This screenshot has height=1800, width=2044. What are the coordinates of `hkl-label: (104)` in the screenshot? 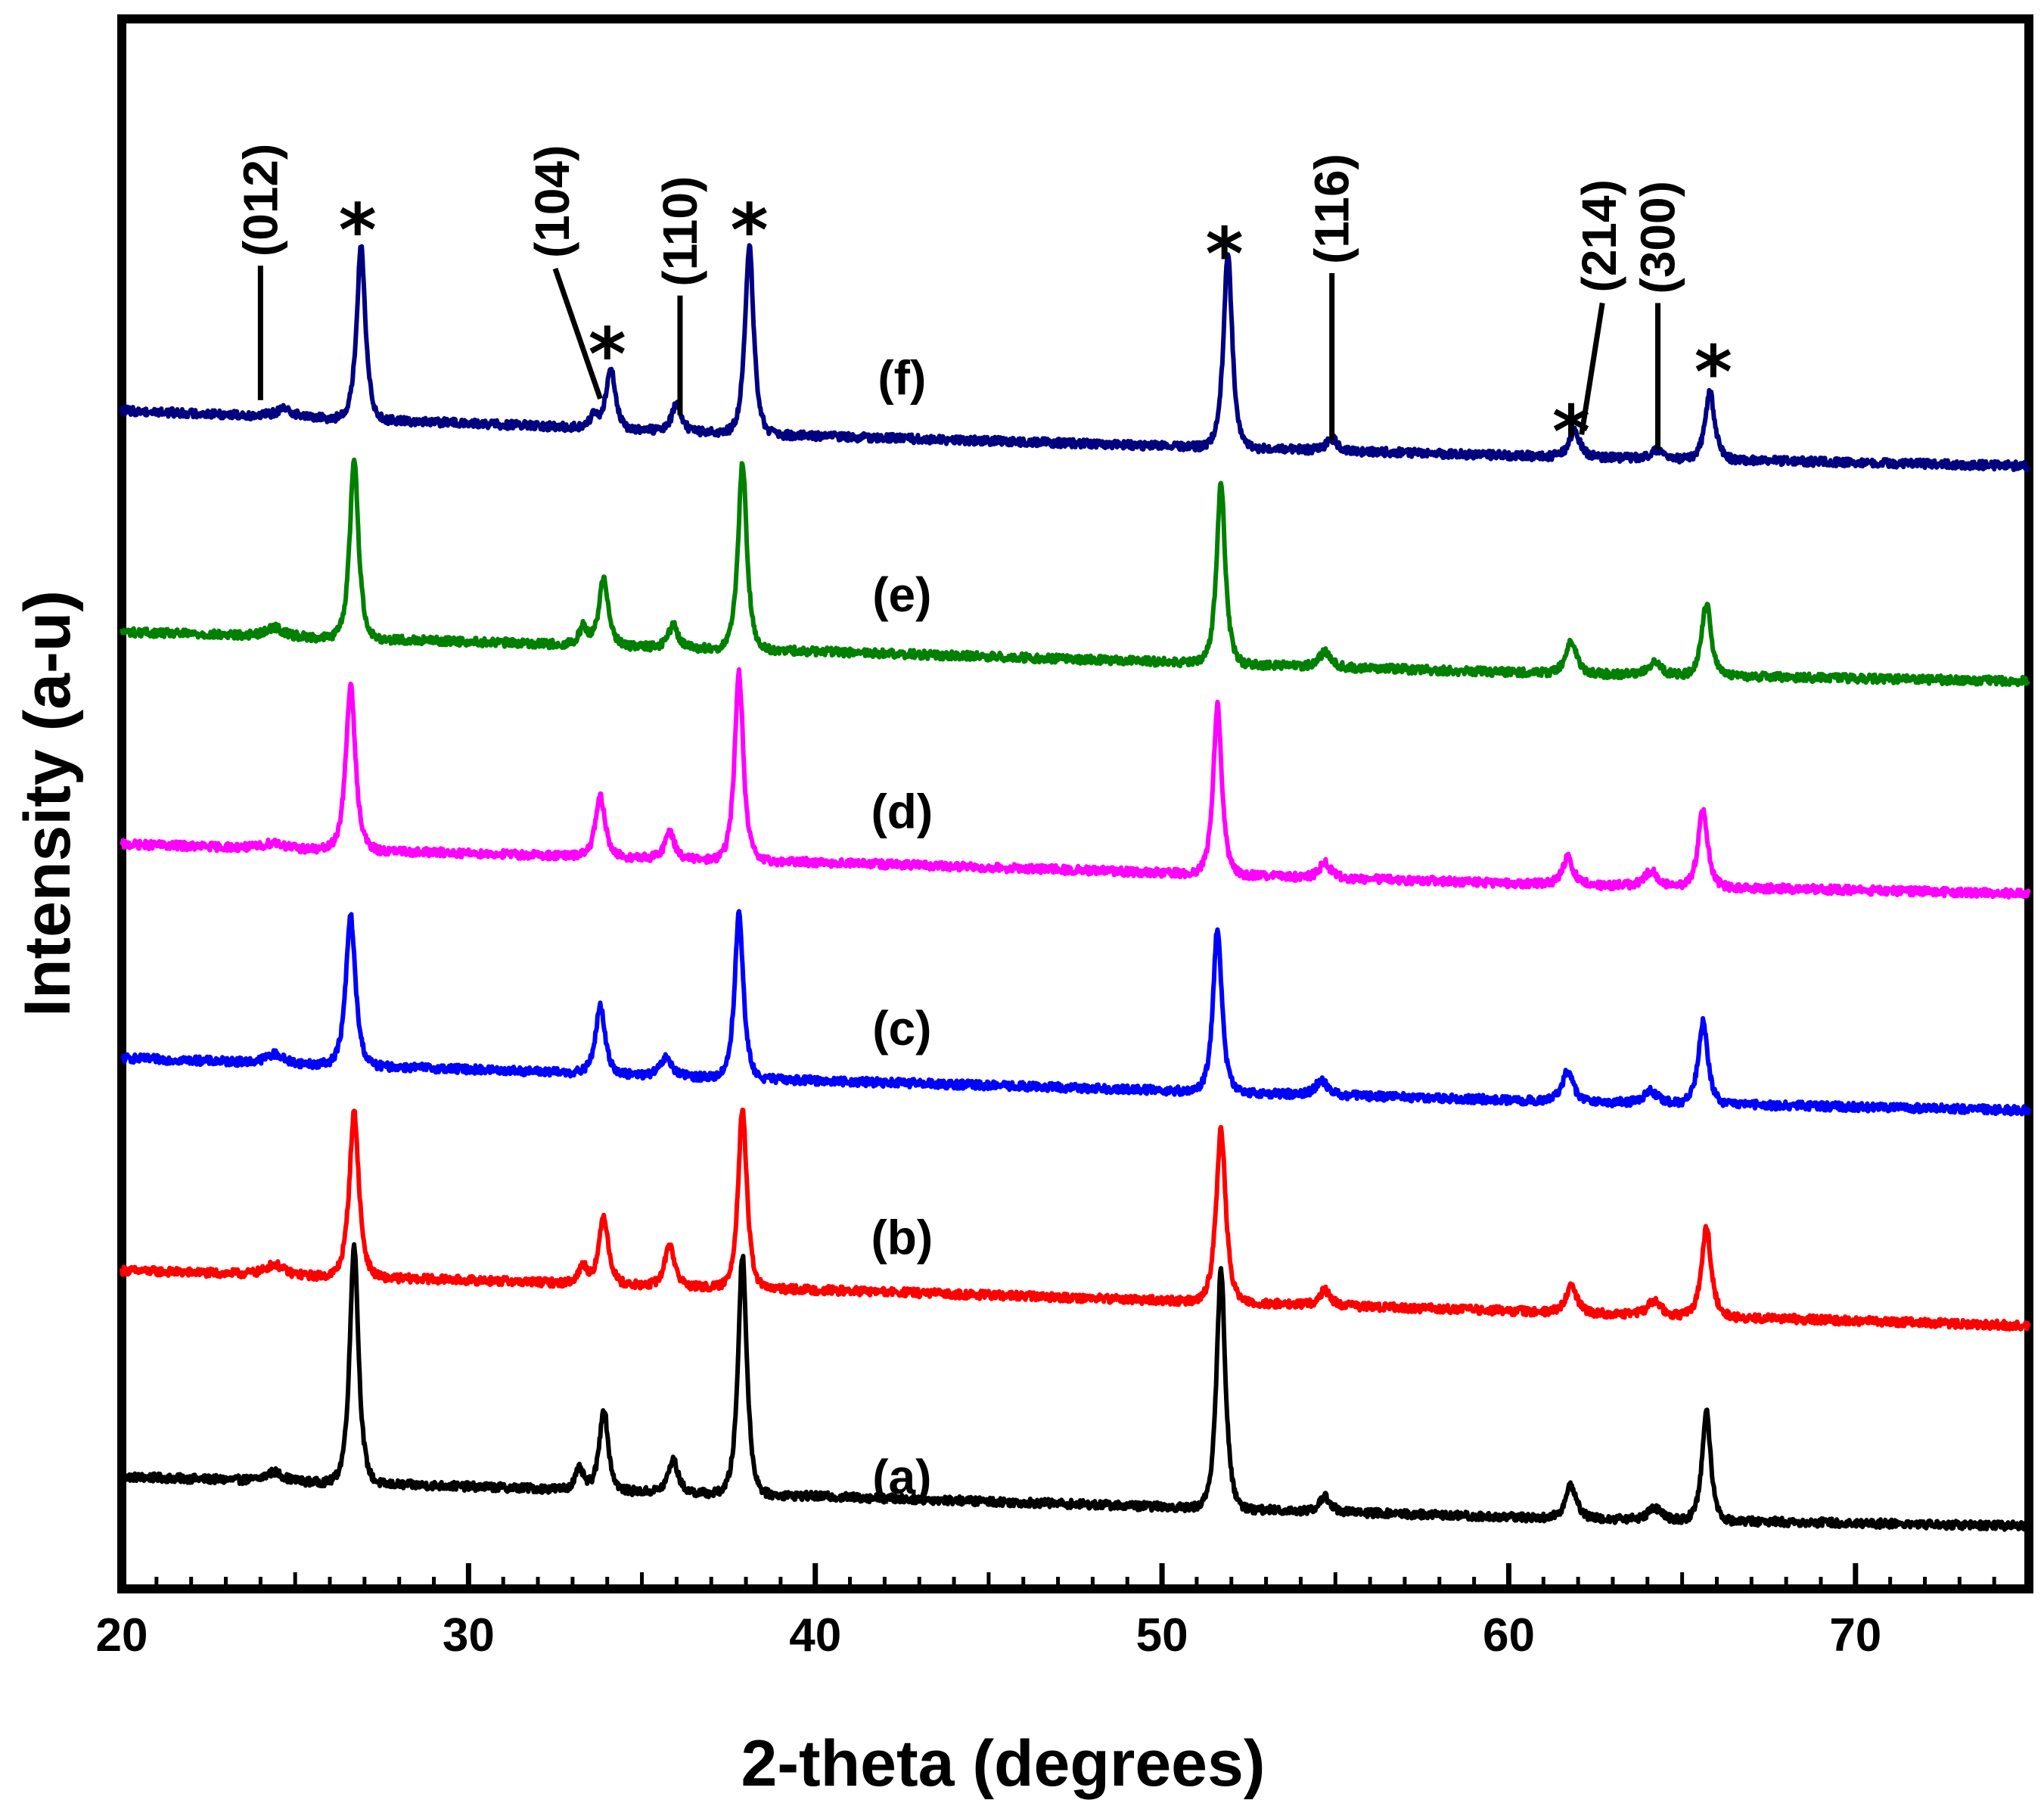 It's located at (552, 201).